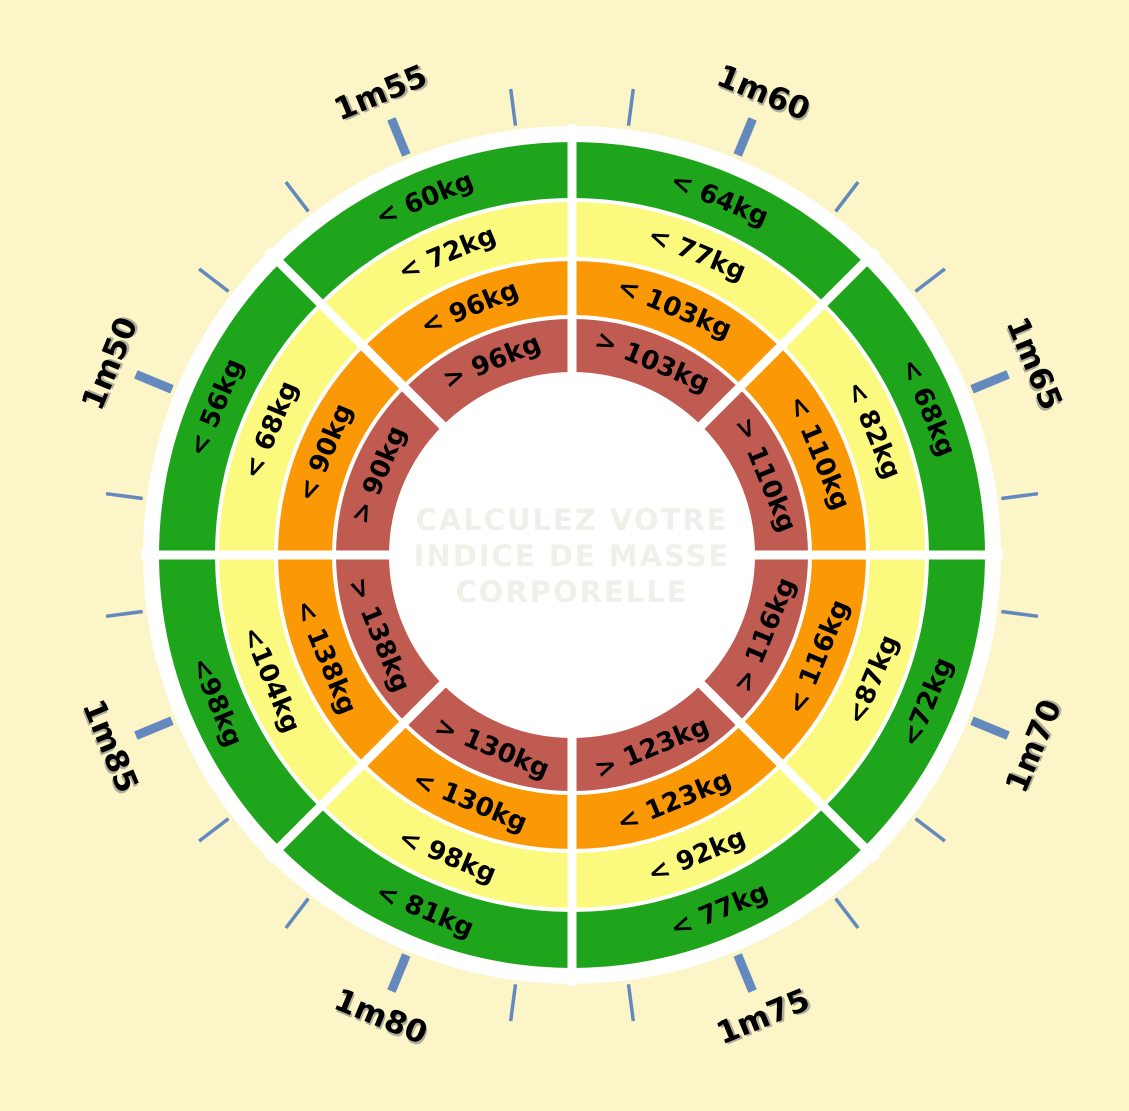  Describe the element at coordinates (655, 372) in the screenshot. I see `segment-1m60-red` at that location.